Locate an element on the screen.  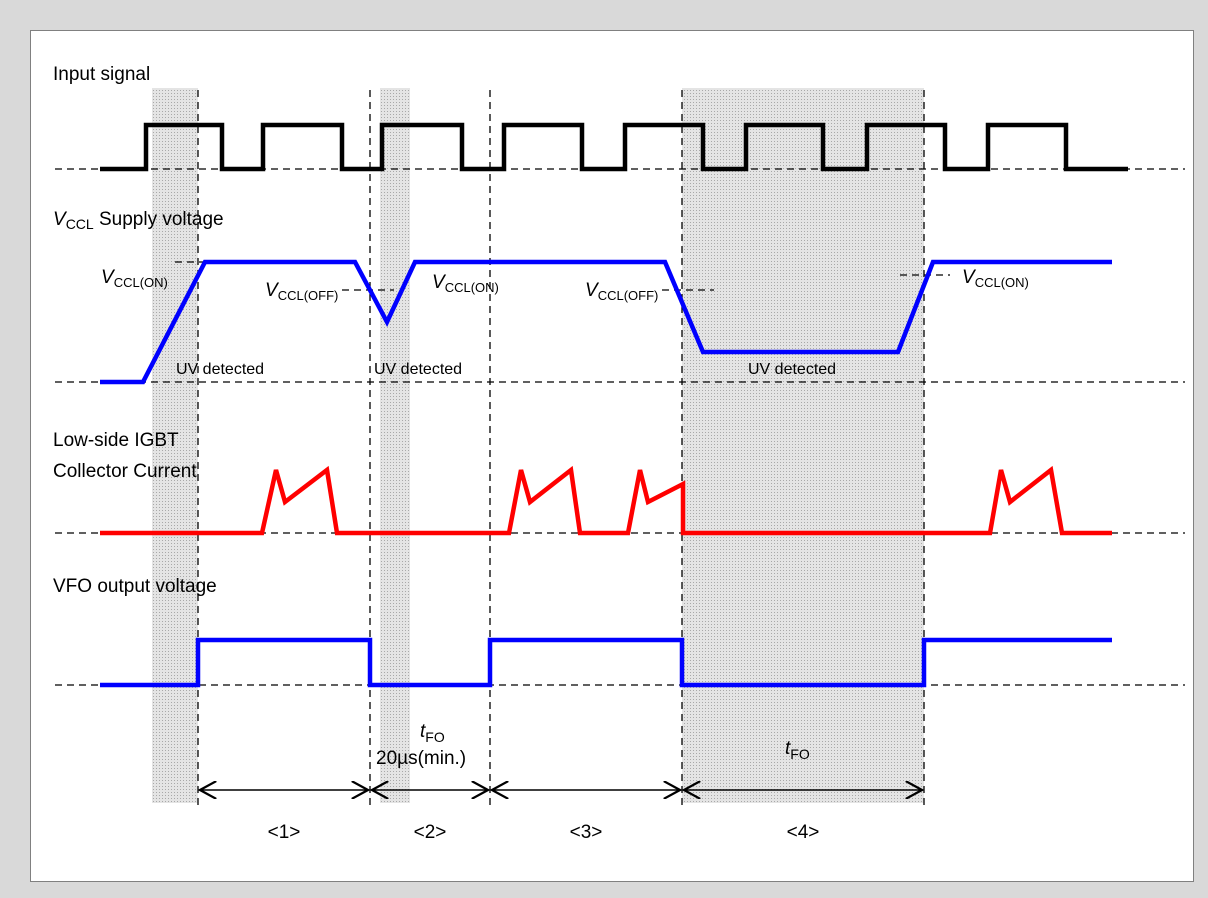
input-signal-waveform is located at coordinates (614, 147).